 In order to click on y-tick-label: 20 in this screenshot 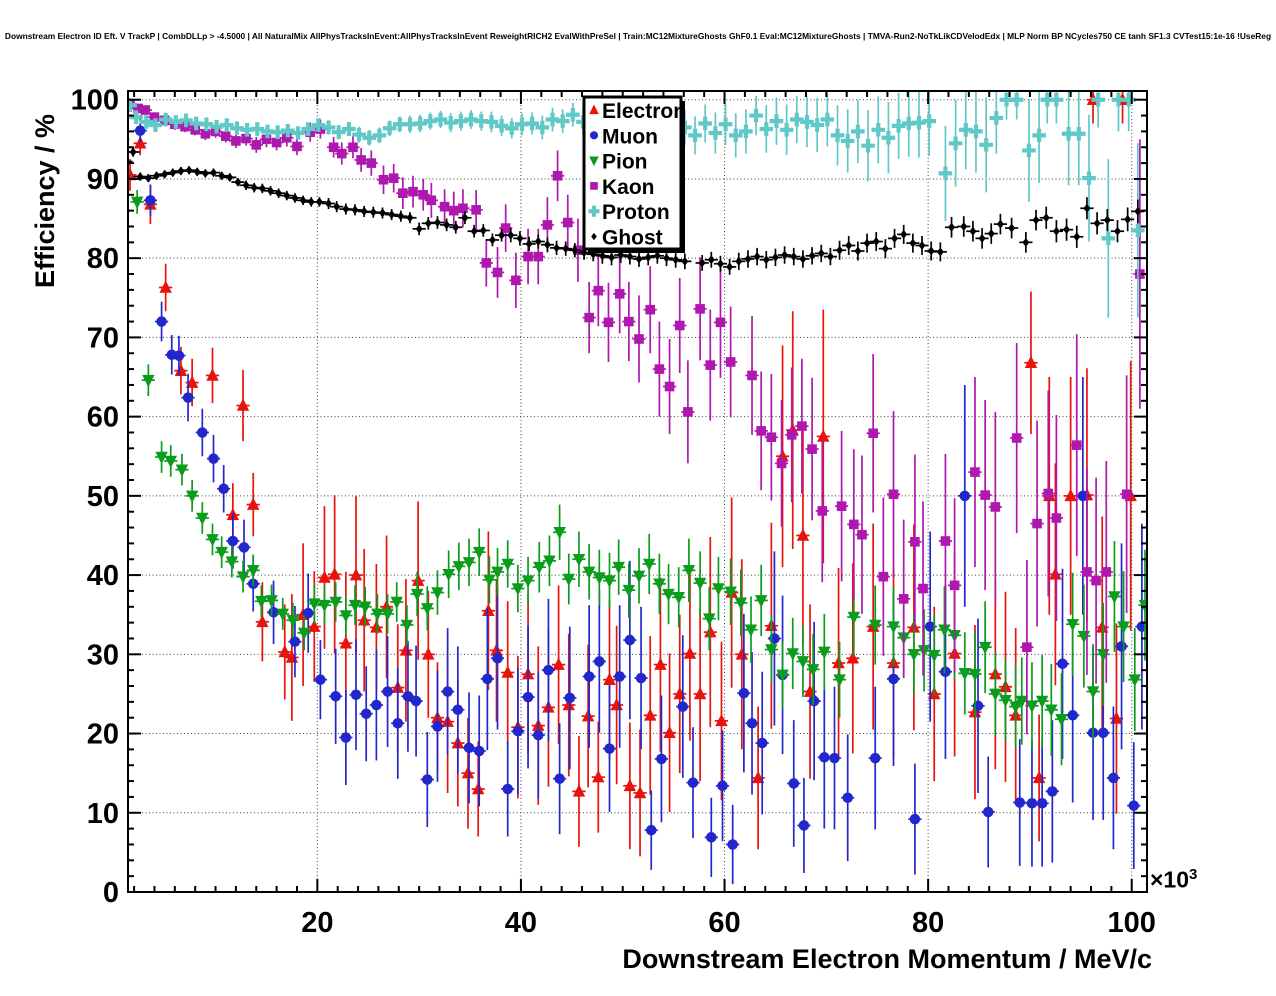, I will do `click(103, 735)`.